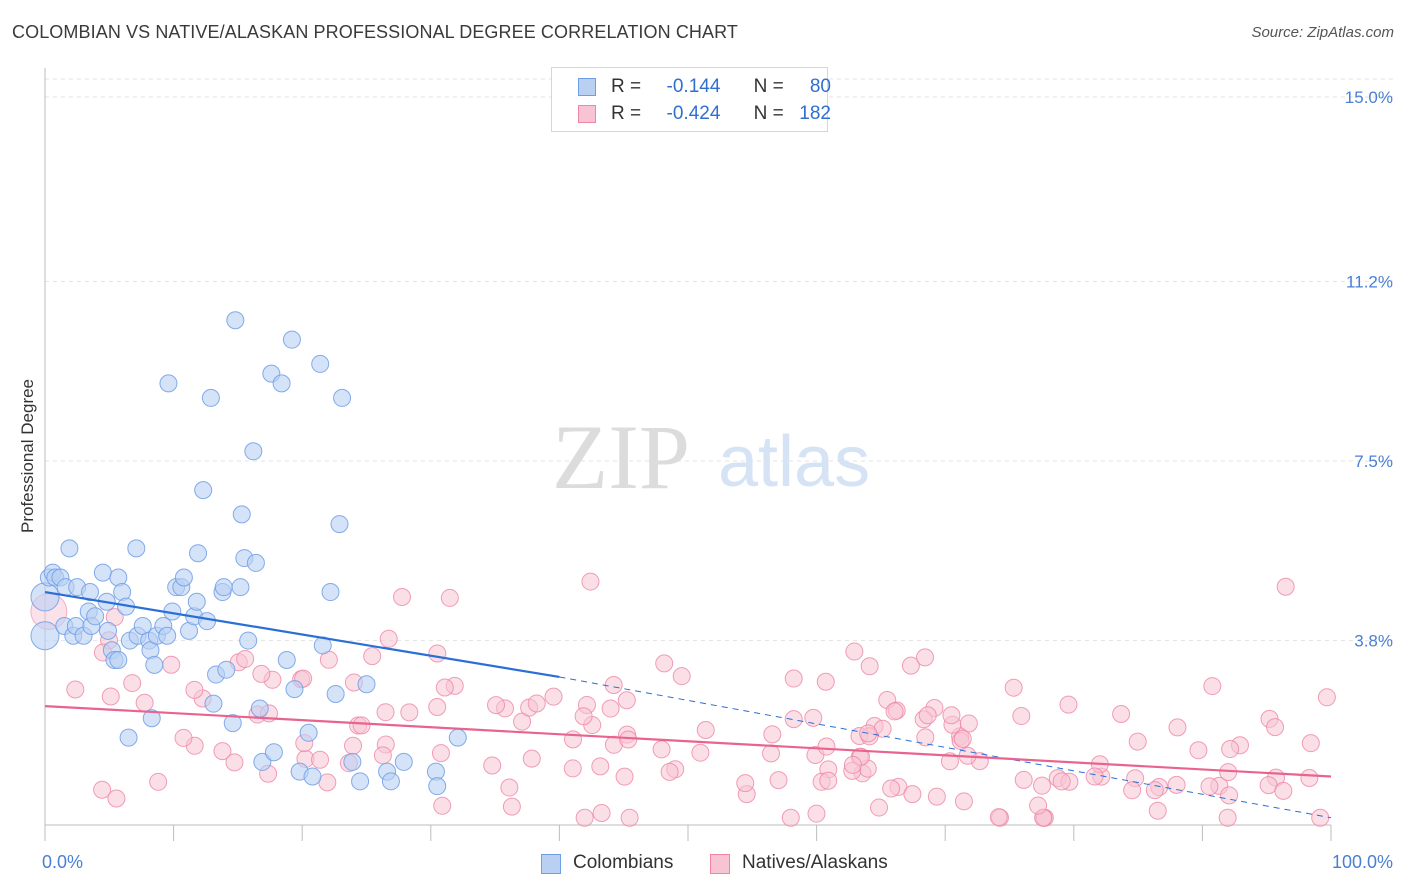 The height and width of the screenshot is (892, 1406). I want to click on legend-n-value-blue: 80, so click(820, 86).